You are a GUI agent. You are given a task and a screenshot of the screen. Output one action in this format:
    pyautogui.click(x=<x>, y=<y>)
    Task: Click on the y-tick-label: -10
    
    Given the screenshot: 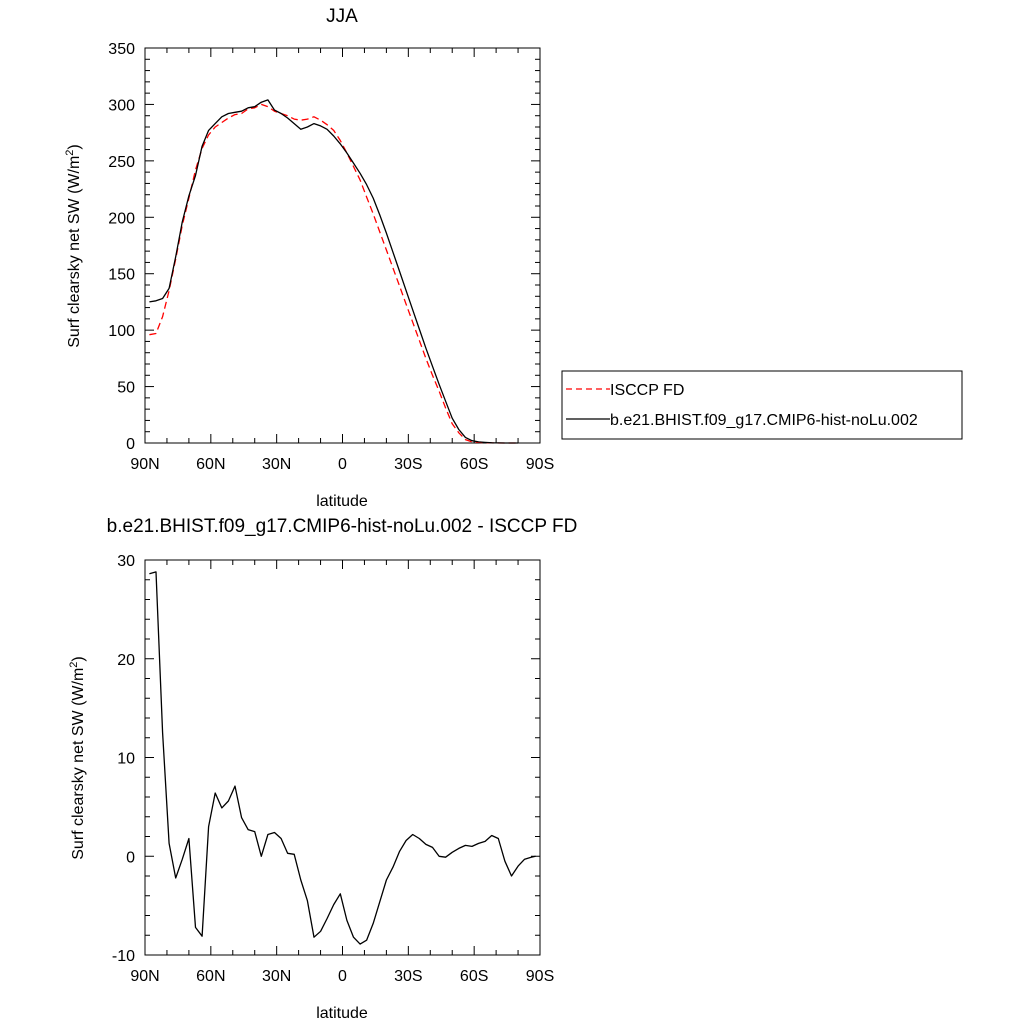 What is the action you would take?
    pyautogui.click(x=123, y=956)
    